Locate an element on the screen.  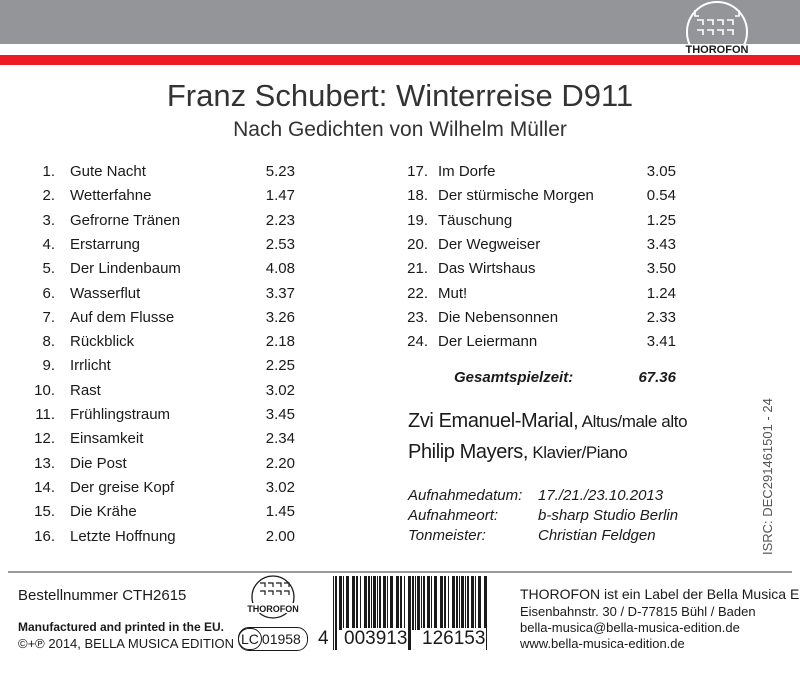
track-title: Erstarrung is located at coordinates (105, 244).